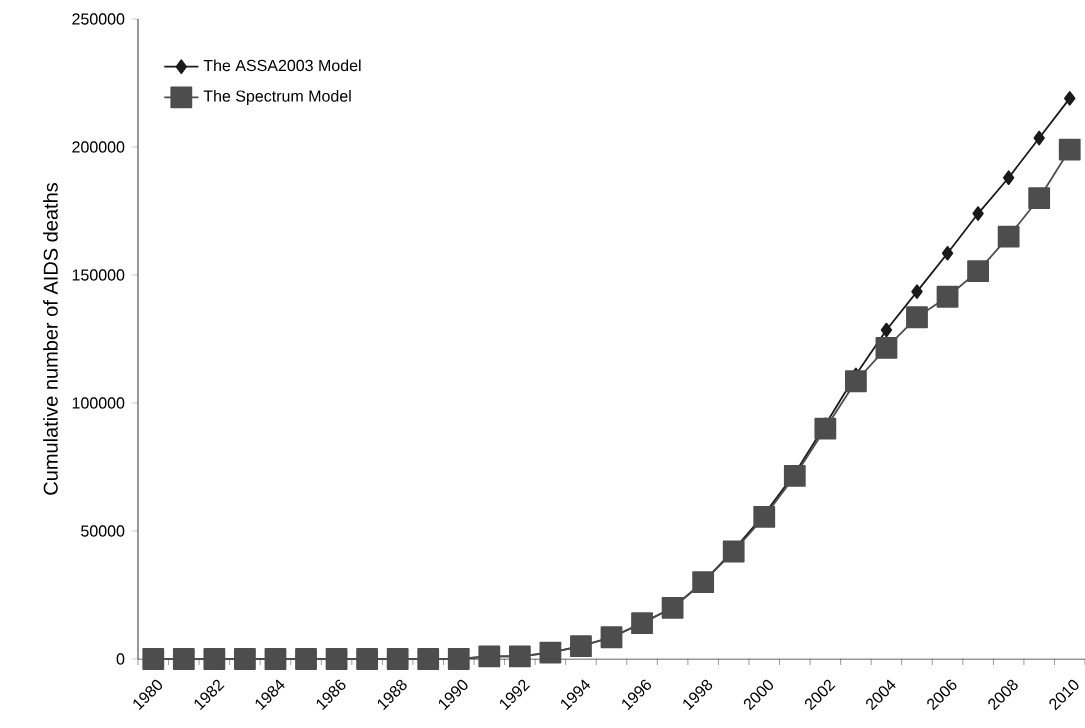 The height and width of the screenshot is (728, 1085). What do you see at coordinates (277, 97) in the screenshot?
I see `legend-label: The Spectrum Model` at bounding box center [277, 97].